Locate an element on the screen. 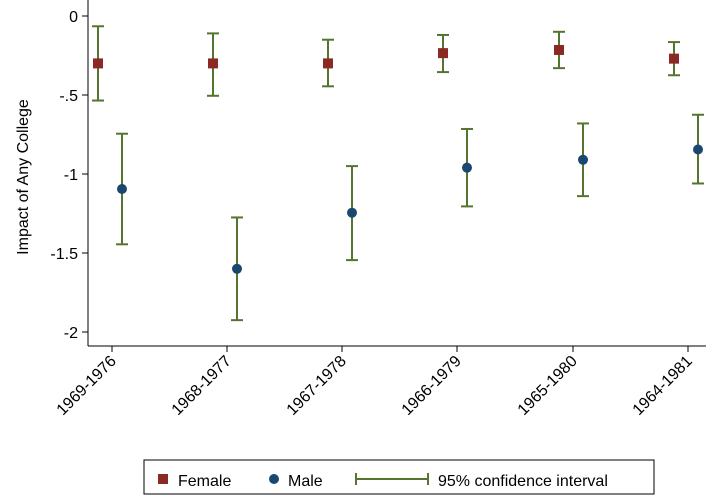 The height and width of the screenshot is (496, 706). x-tick-label: 1968-1977 is located at coordinates (202, 386).